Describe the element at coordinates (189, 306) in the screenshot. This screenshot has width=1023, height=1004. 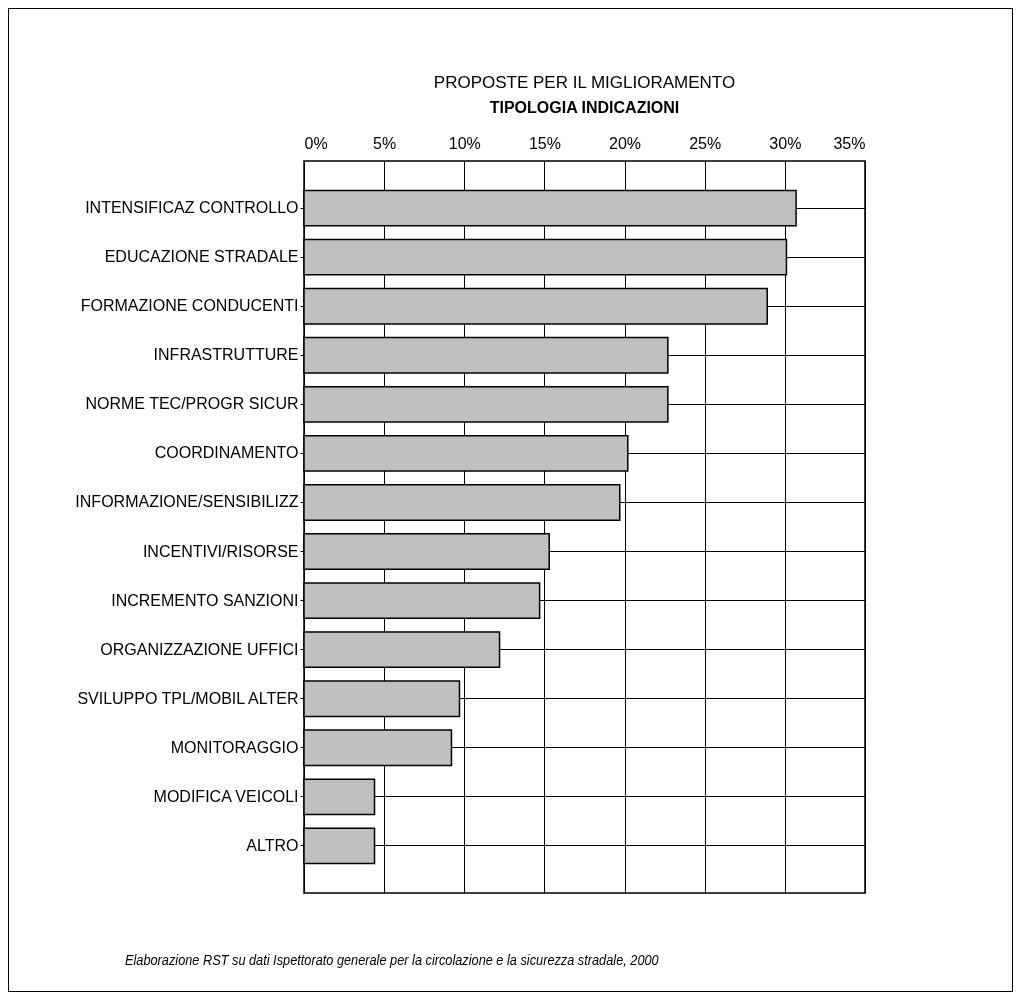
I see `y-tick-label: FORMAZIONE CONDUCENTI` at that location.